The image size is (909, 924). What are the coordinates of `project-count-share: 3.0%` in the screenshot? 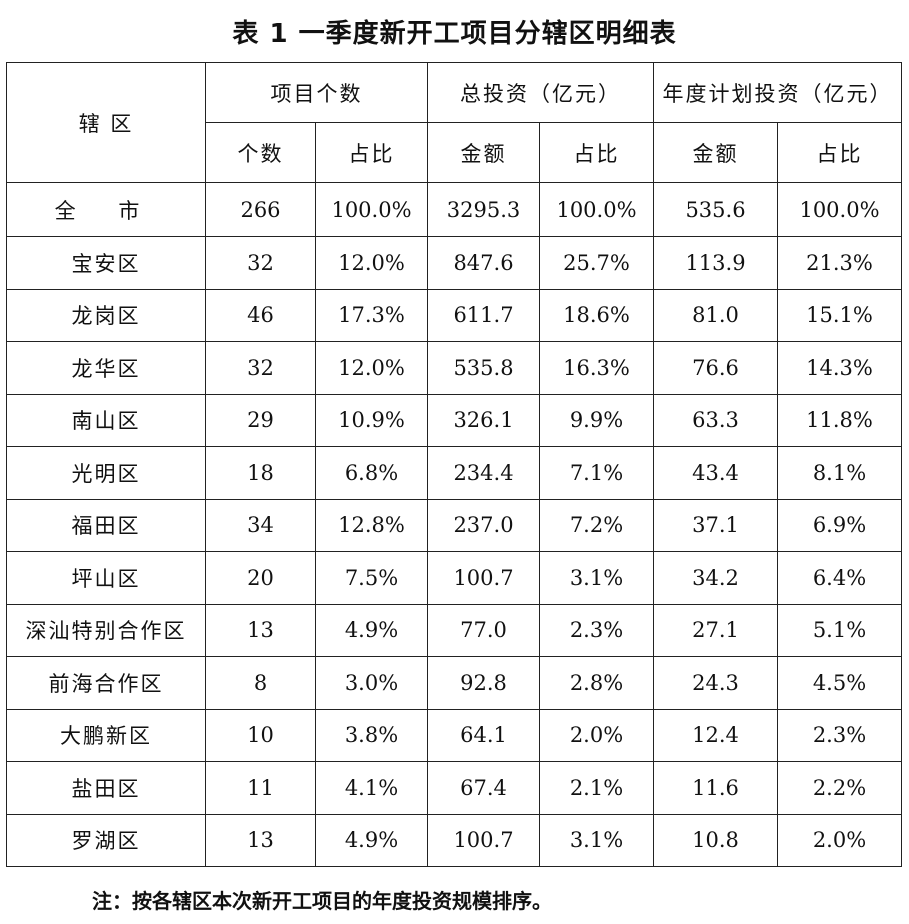 It's located at (371, 683).